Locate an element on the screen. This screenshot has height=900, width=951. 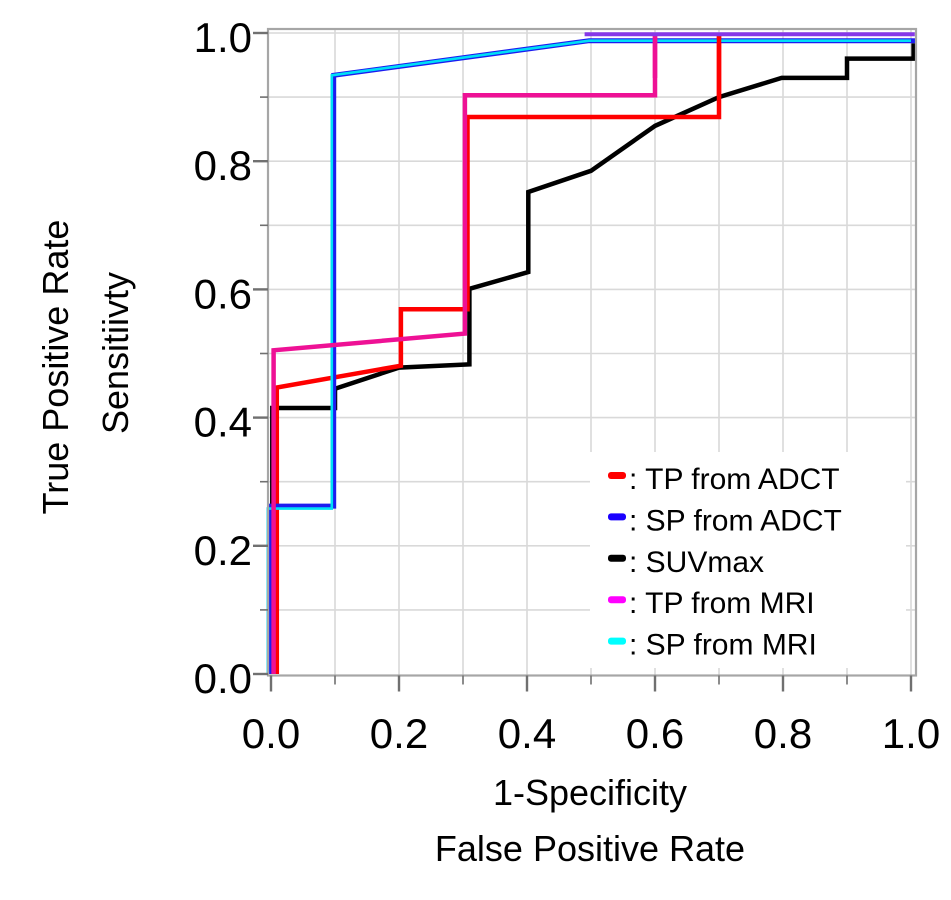
legend-item-sp-from-mri: : SP from MRI is located at coordinates (712, 645).